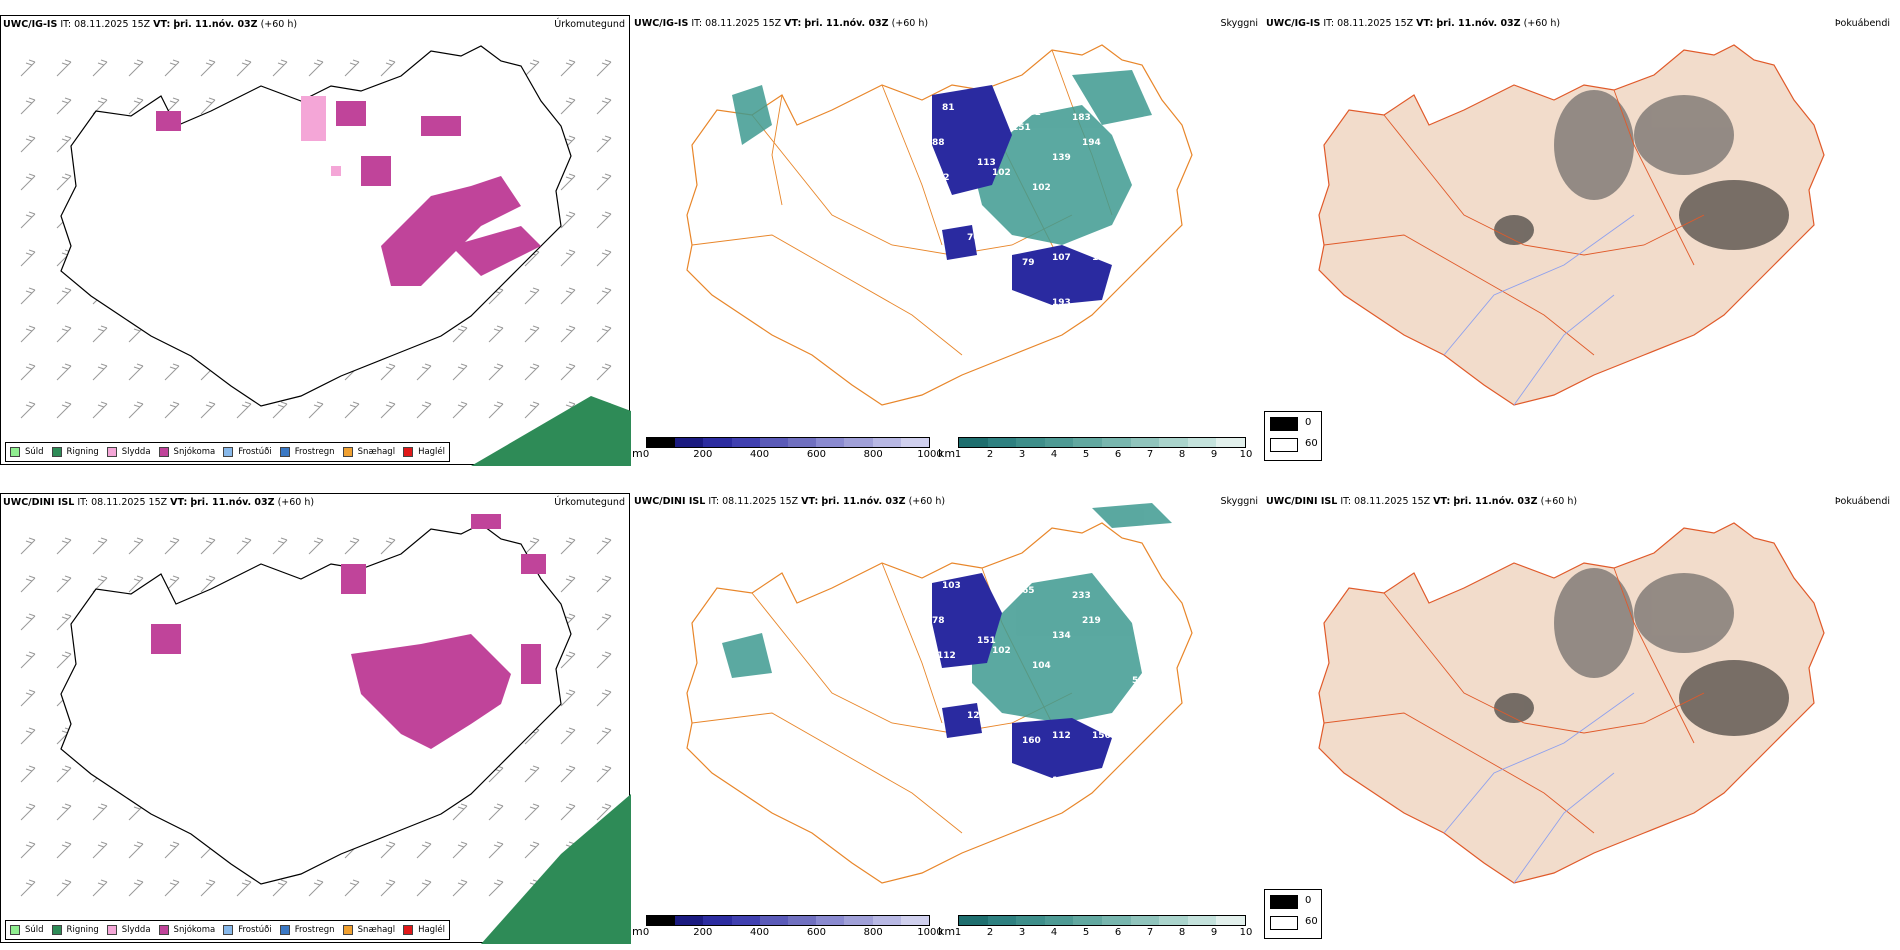 The image size is (1900, 950). What do you see at coordinates (760, 454) in the screenshot?
I see `colorbar-tick: 400` at bounding box center [760, 454].